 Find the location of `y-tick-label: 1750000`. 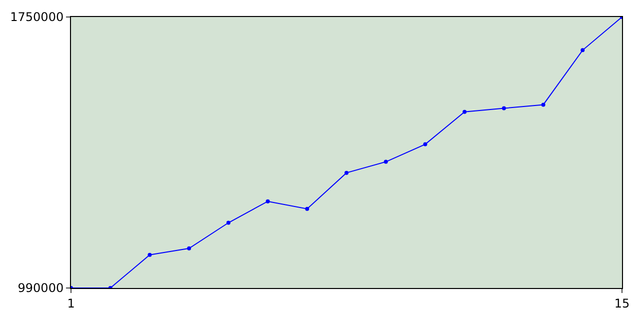

y-tick-label: 1750000 is located at coordinates (37, 17).